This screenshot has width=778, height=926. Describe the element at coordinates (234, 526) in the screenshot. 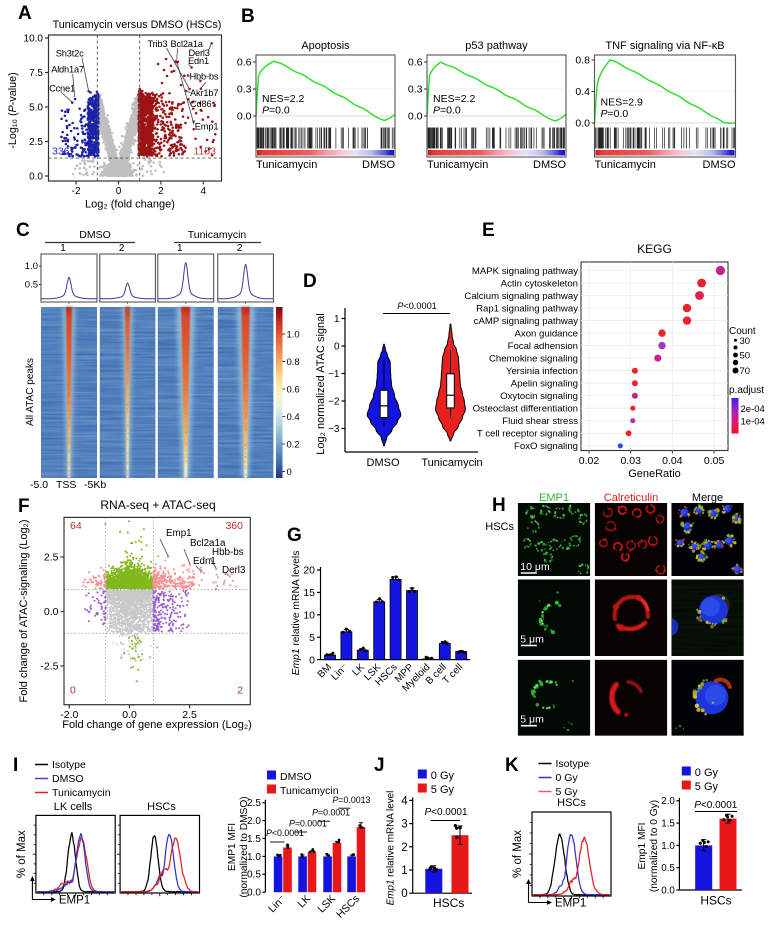

I see `svg-text: 360` at that location.